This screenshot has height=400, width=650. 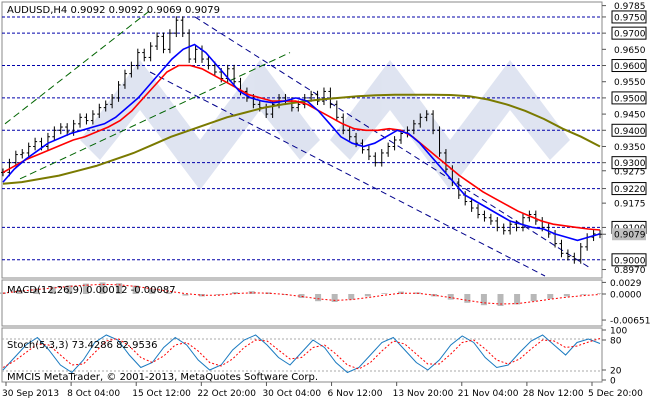 I want to click on stoch-tick-label: 100, so click(x=618, y=332).